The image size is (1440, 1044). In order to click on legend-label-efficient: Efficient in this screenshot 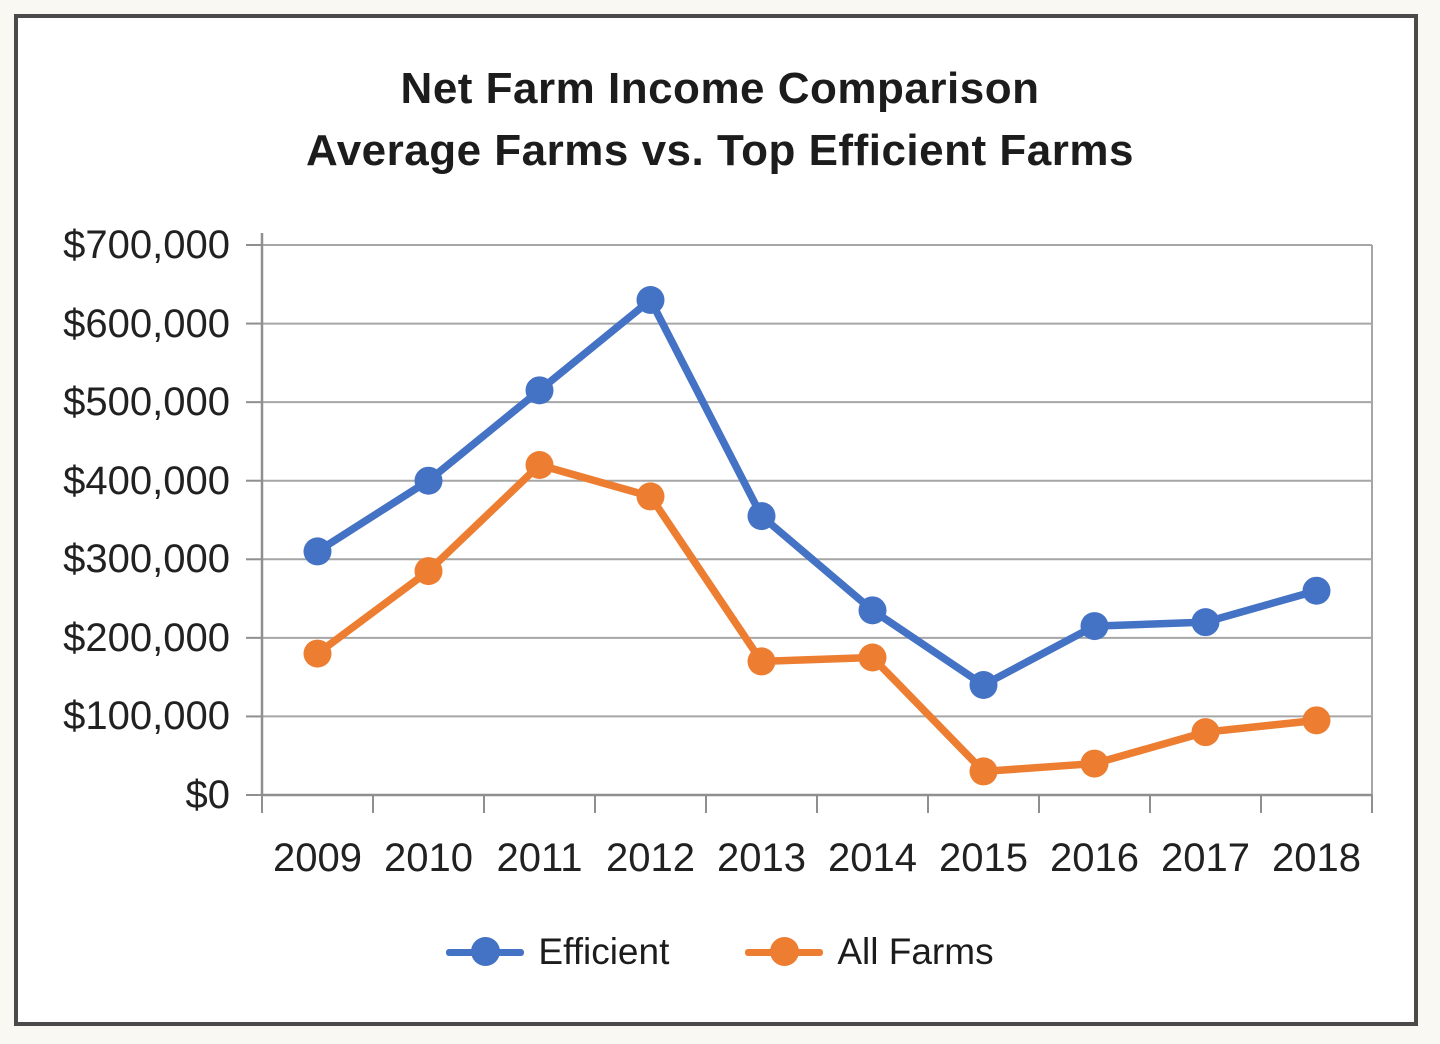, I will do `click(604, 951)`.